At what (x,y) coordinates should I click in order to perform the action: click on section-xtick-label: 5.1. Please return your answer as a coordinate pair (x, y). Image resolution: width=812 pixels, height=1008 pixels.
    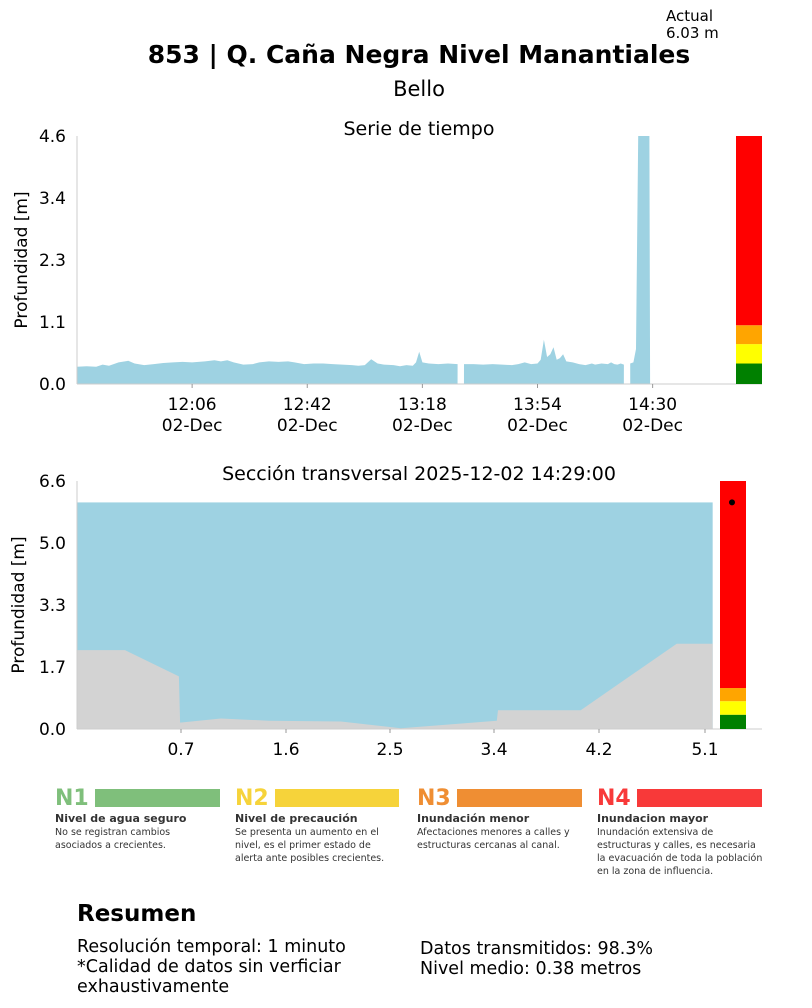
    Looking at the image, I should click on (704, 750).